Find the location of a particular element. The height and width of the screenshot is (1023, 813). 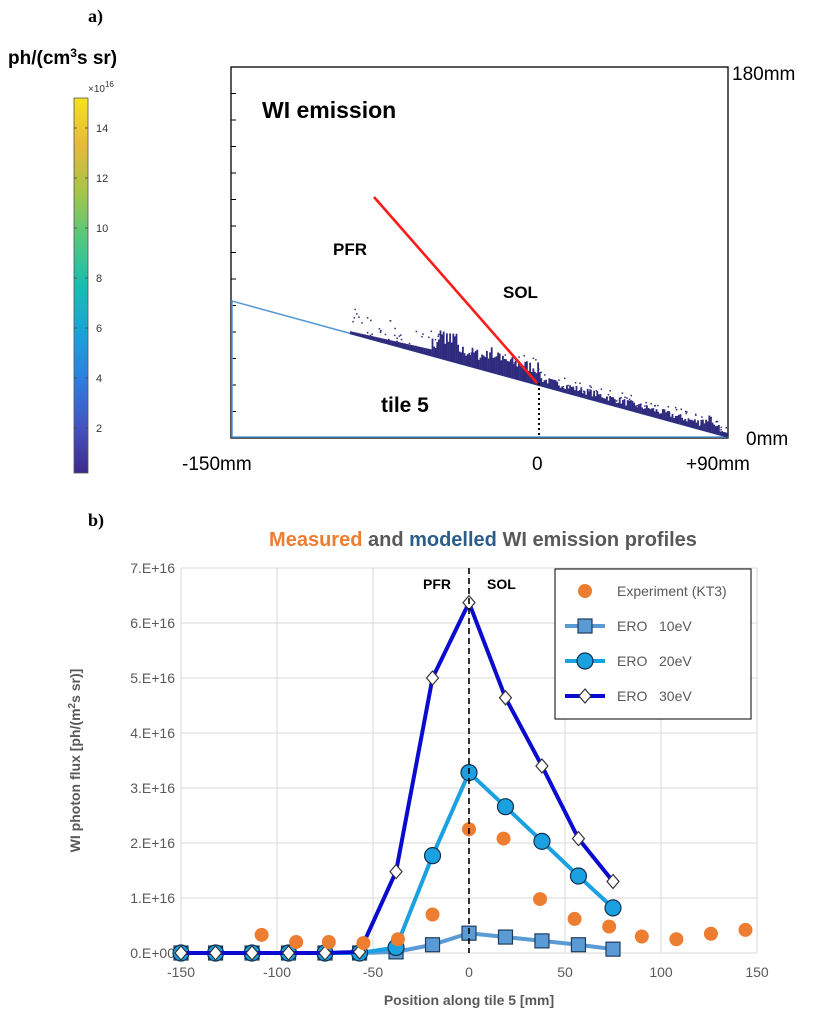

y-tick-label: 7.E+16 is located at coordinates (152, 568).